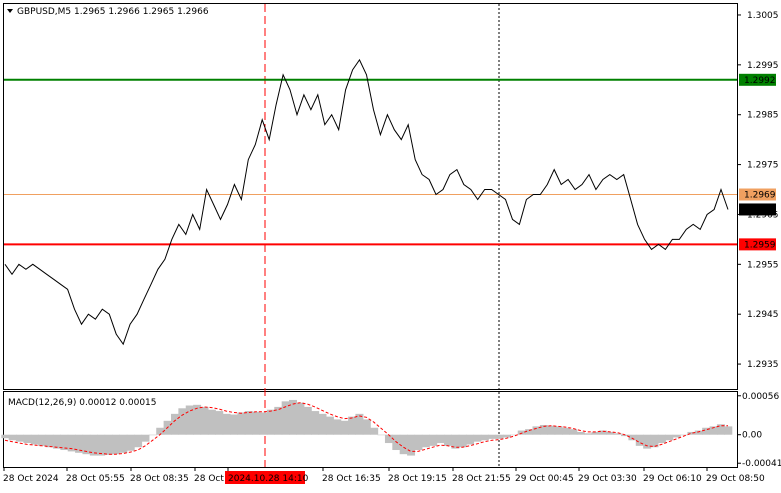 This screenshot has height=493, width=781. Describe the element at coordinates (607, 479) in the screenshot. I see `time-axis-label: 29 Oct 03:30` at that location.